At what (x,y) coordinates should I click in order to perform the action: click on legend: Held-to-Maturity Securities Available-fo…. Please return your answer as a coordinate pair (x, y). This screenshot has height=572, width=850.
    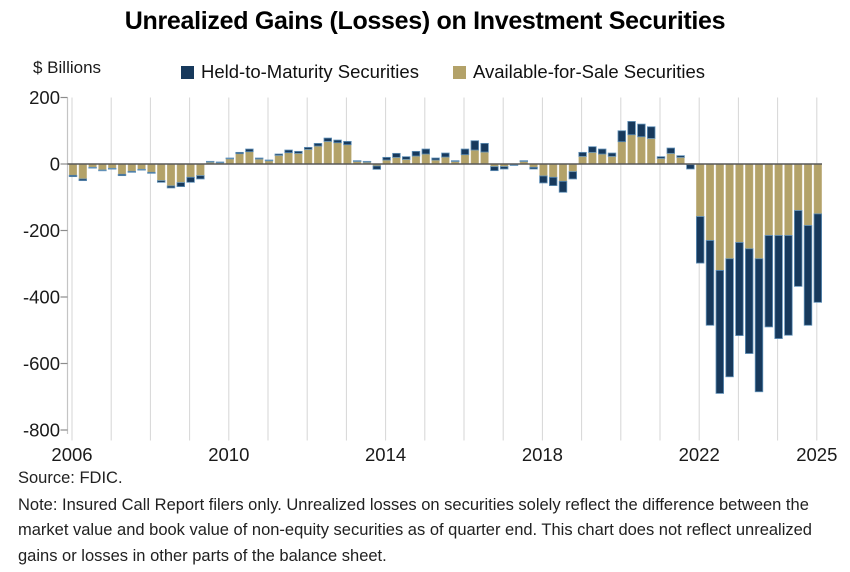
    Looking at the image, I should click on (443, 72).